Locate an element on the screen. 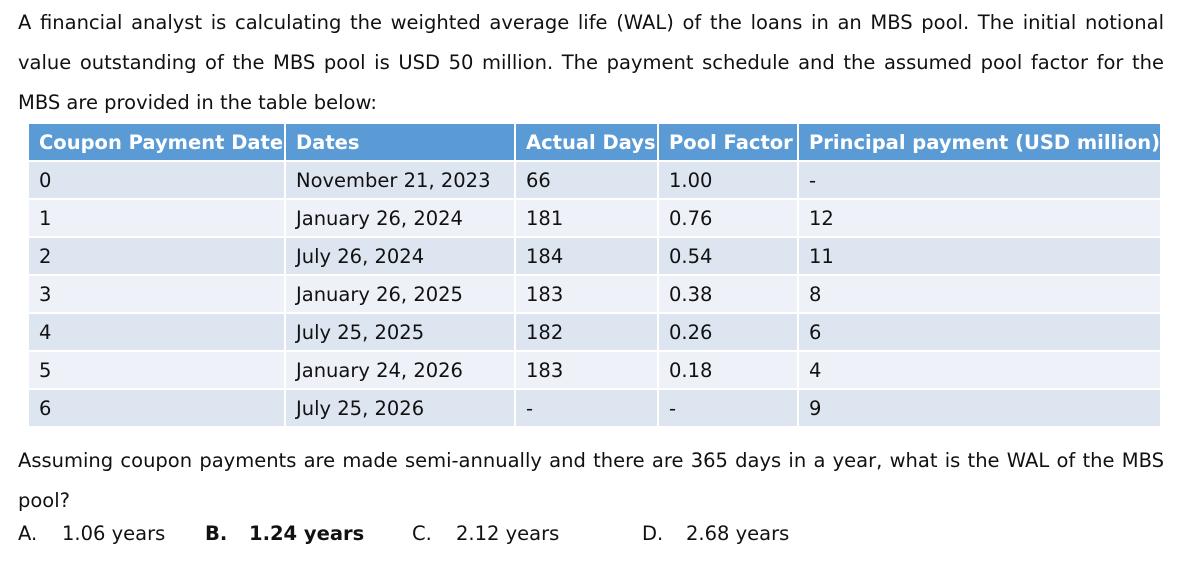 This screenshot has width=1200, height=573. cell-coupon-date: 6 is located at coordinates (156, 408).